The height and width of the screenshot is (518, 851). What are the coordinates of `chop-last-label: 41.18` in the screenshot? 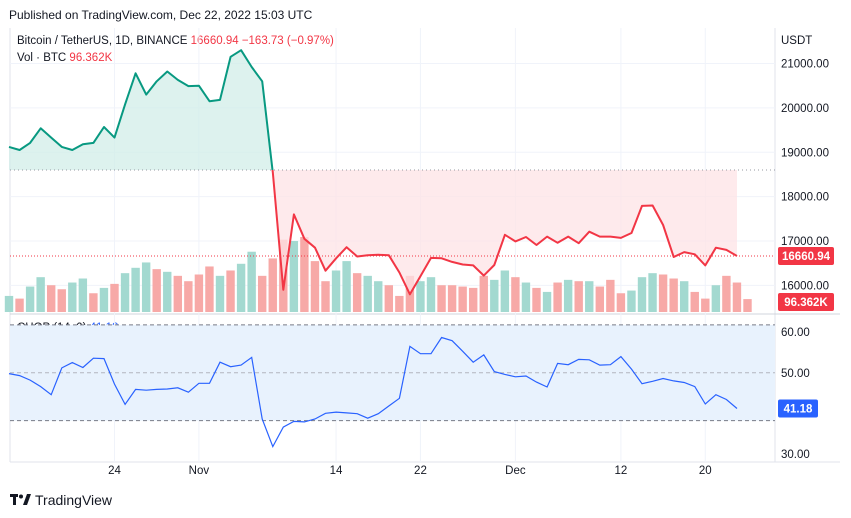 It's located at (798, 410).